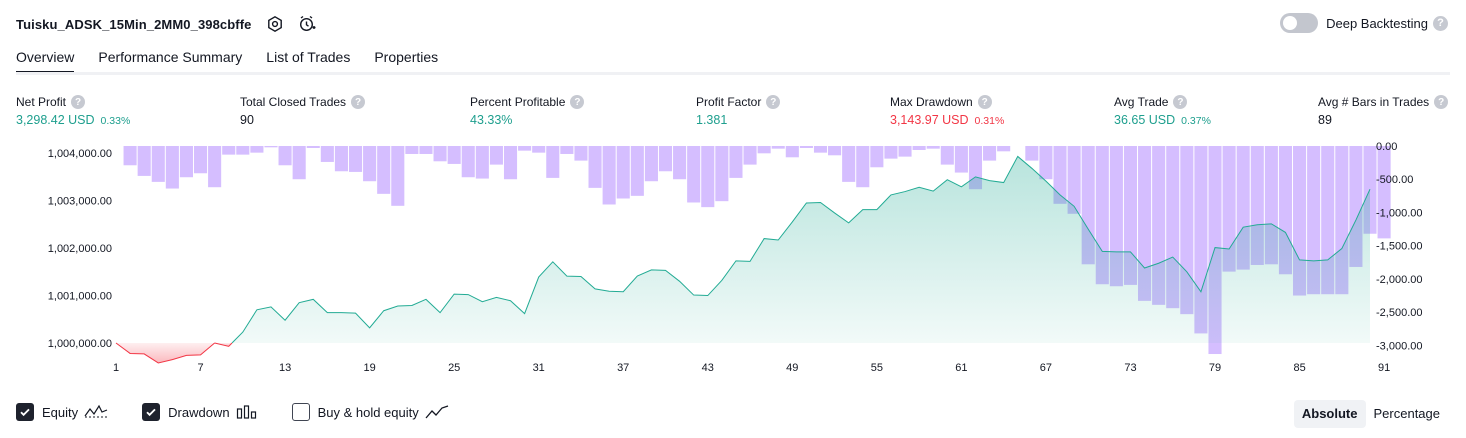 The width and height of the screenshot is (1466, 438). I want to click on settings-icon, so click(275, 24).